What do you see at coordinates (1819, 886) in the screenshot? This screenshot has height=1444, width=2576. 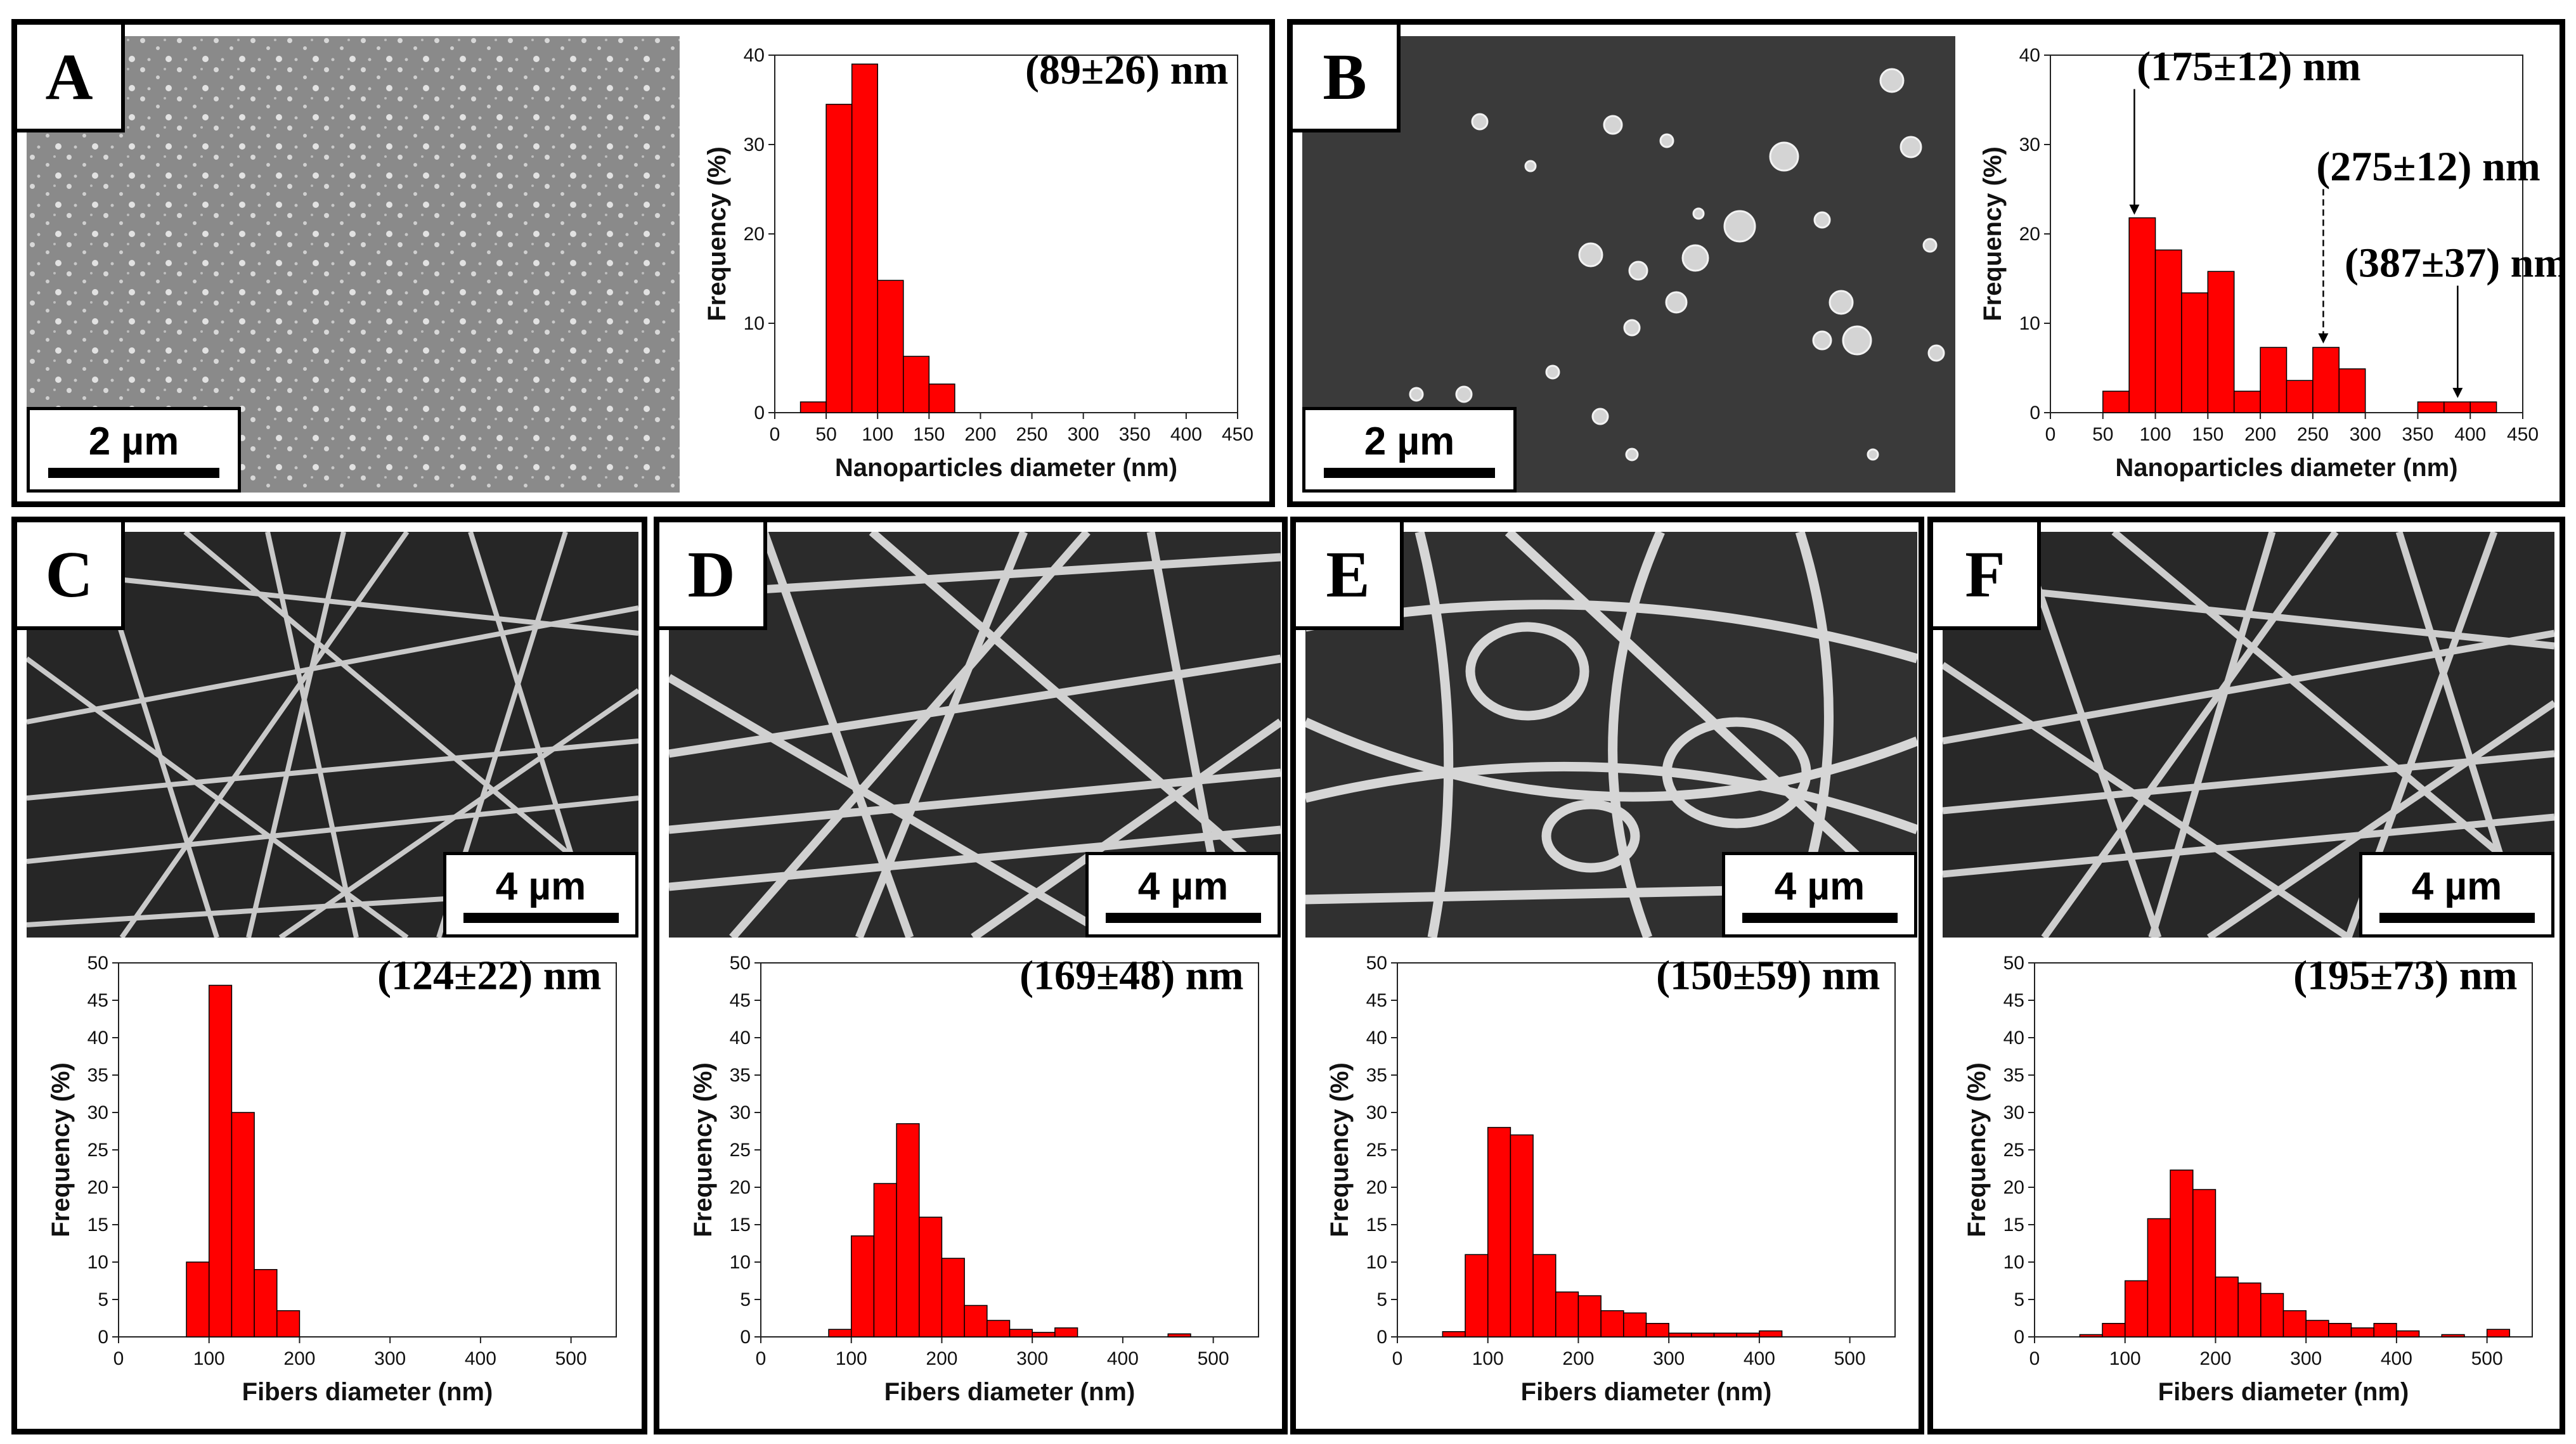 I see `scale-bar-label-e: 4 µm` at bounding box center [1819, 886].